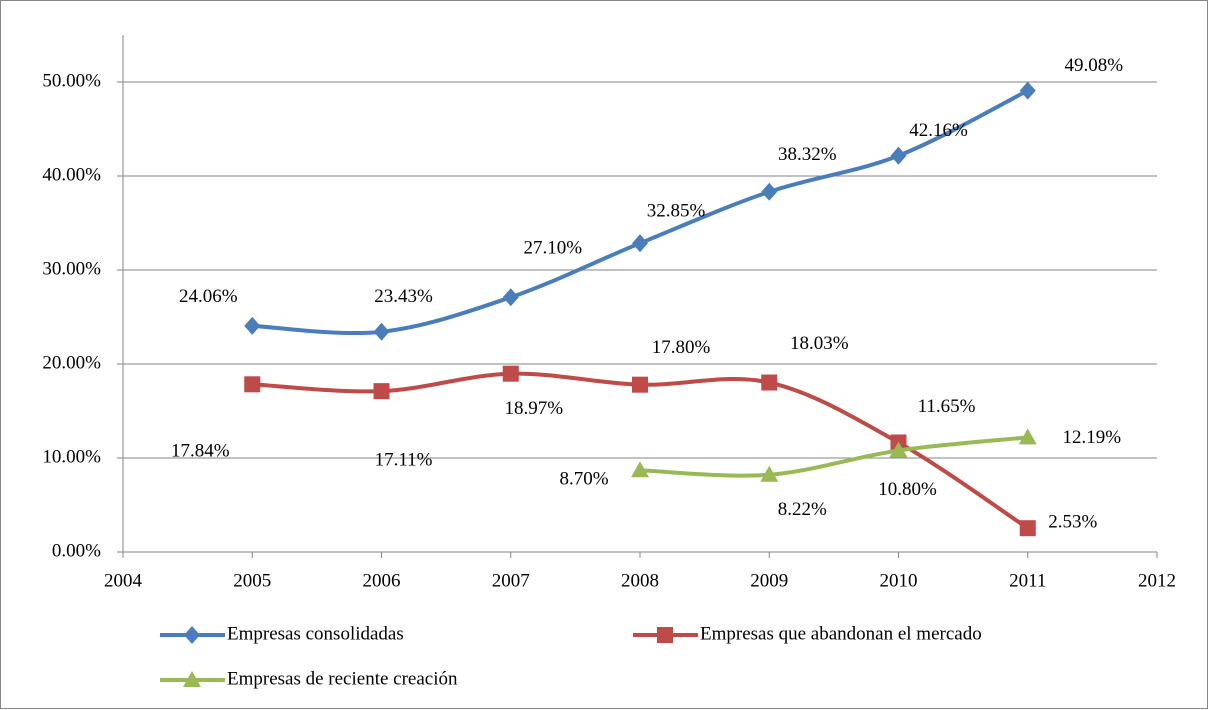 The height and width of the screenshot is (710, 1209). What do you see at coordinates (640, 580) in the screenshot?
I see `x-tick-label: 2008` at bounding box center [640, 580].